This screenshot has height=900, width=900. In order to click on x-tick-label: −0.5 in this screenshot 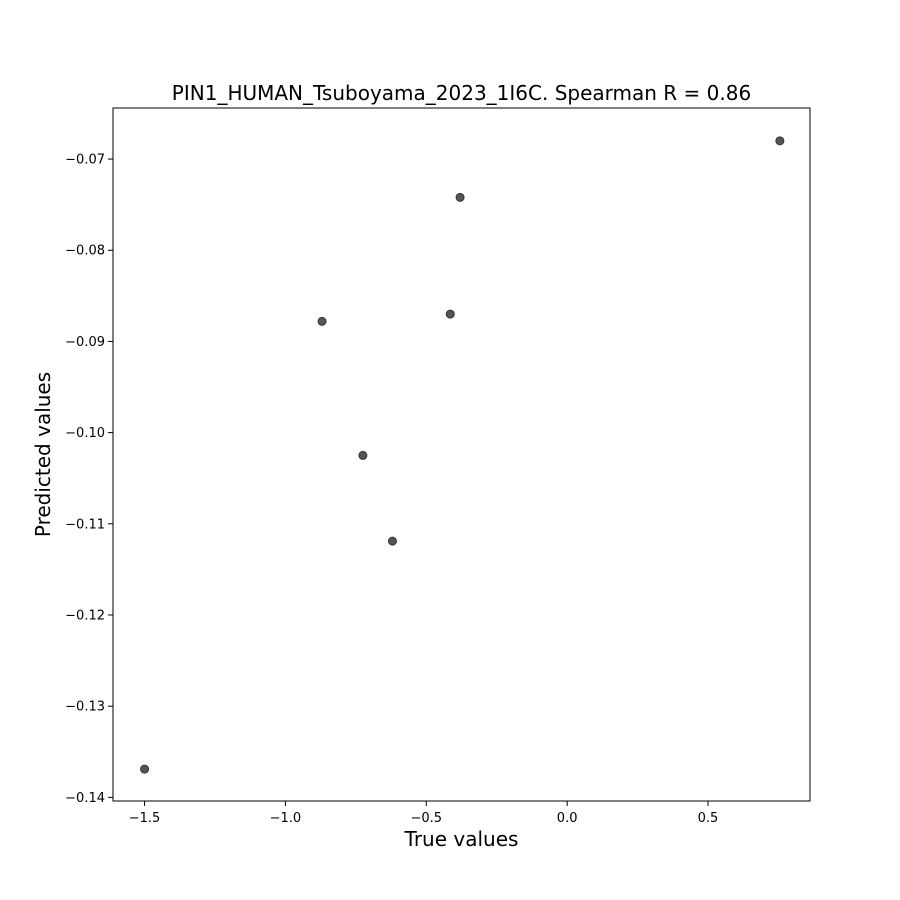, I will do `click(426, 818)`.